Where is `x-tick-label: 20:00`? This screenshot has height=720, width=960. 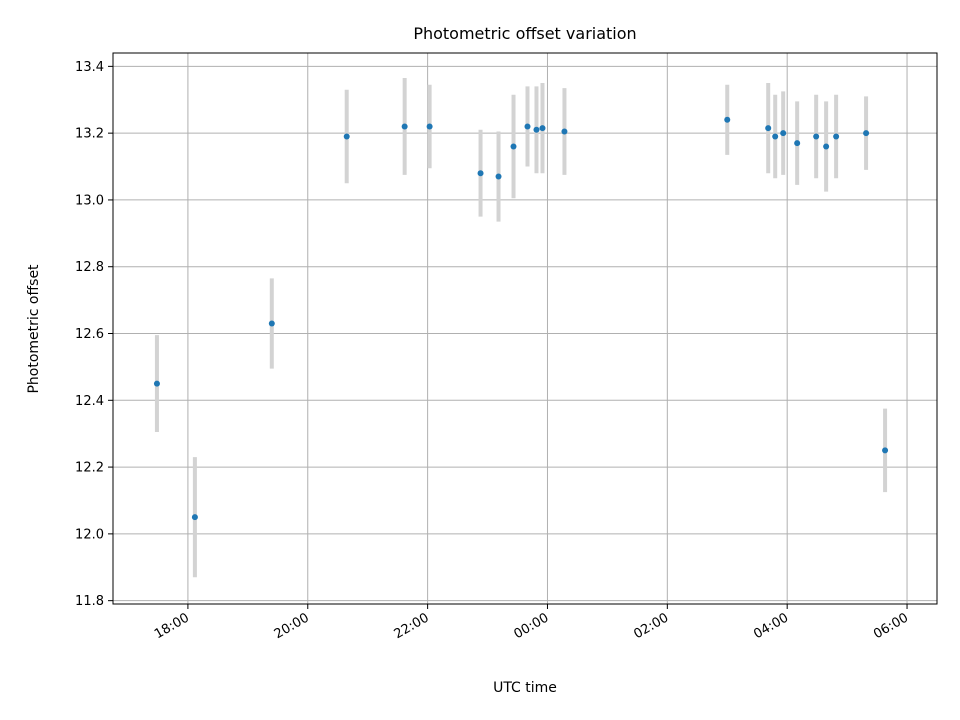
x-tick-label: 20:00 is located at coordinates (292, 626).